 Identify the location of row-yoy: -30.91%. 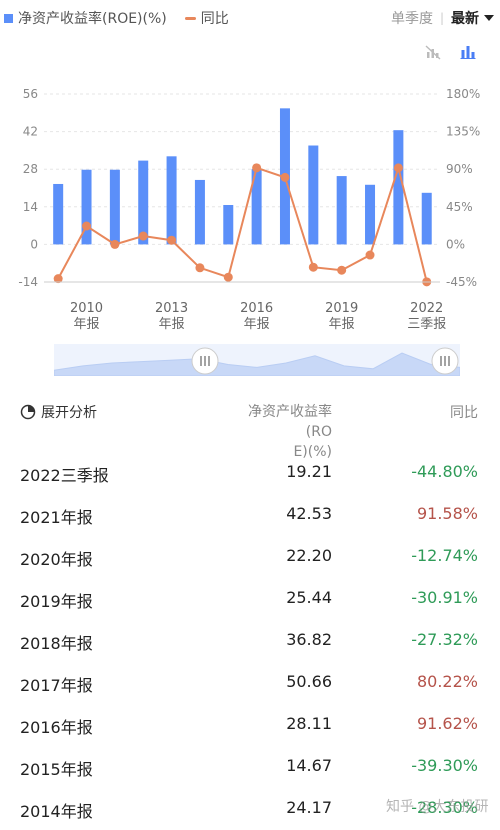
(444, 597).